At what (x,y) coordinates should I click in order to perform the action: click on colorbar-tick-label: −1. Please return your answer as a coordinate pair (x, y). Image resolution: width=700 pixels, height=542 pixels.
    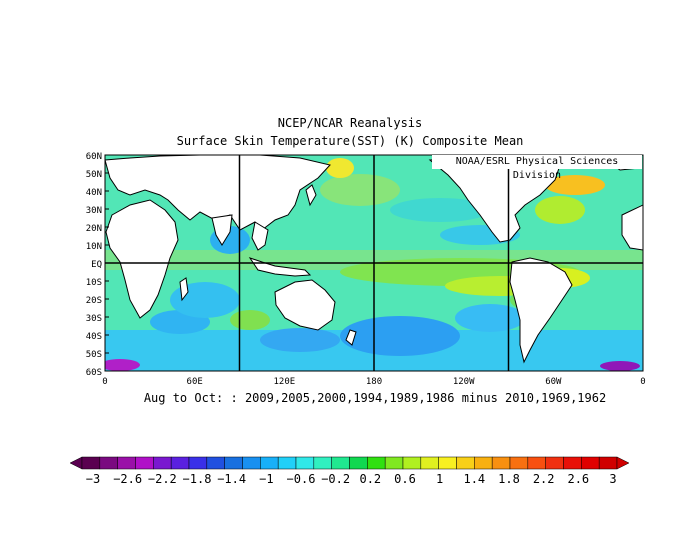
    Looking at the image, I should click on (266, 479).